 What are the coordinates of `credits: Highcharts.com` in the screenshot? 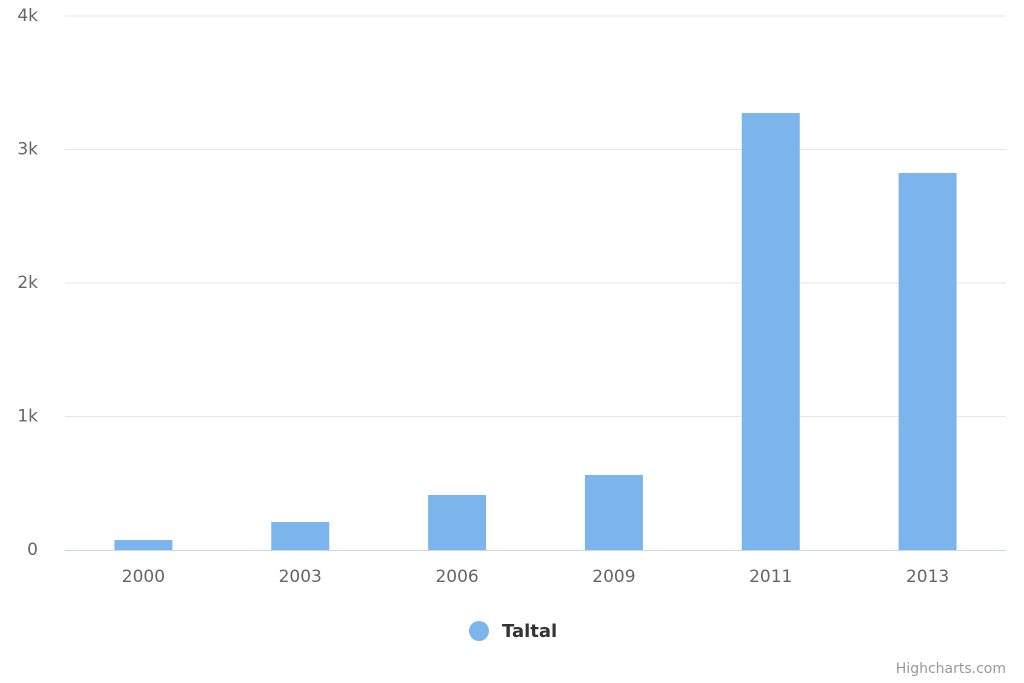 It's located at (951, 669).